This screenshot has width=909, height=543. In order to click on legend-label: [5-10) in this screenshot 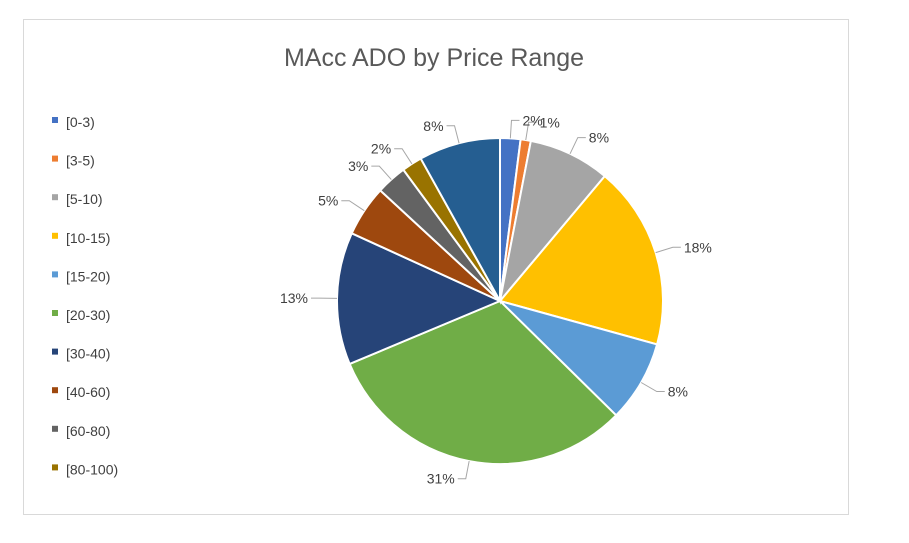, I will do `click(84, 199)`.